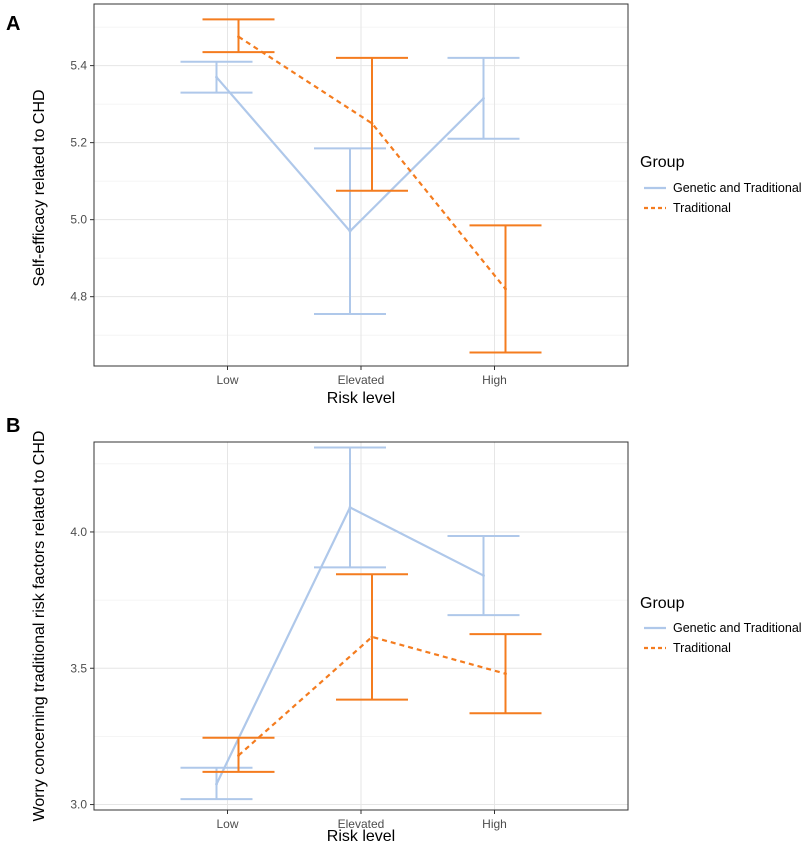  What do you see at coordinates (39, 187) in the screenshot?
I see `y-axis-title-a: Self-efficacy related to CHD` at bounding box center [39, 187].